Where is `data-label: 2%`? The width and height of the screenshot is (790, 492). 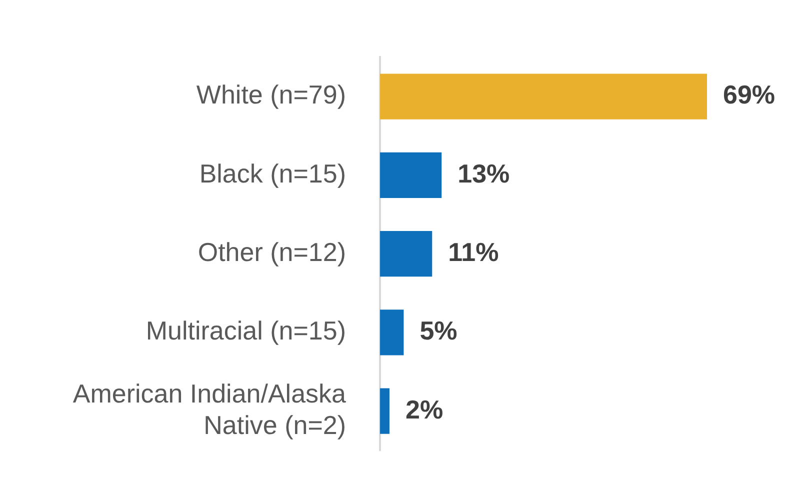 data-label: 2% is located at coordinates (424, 409).